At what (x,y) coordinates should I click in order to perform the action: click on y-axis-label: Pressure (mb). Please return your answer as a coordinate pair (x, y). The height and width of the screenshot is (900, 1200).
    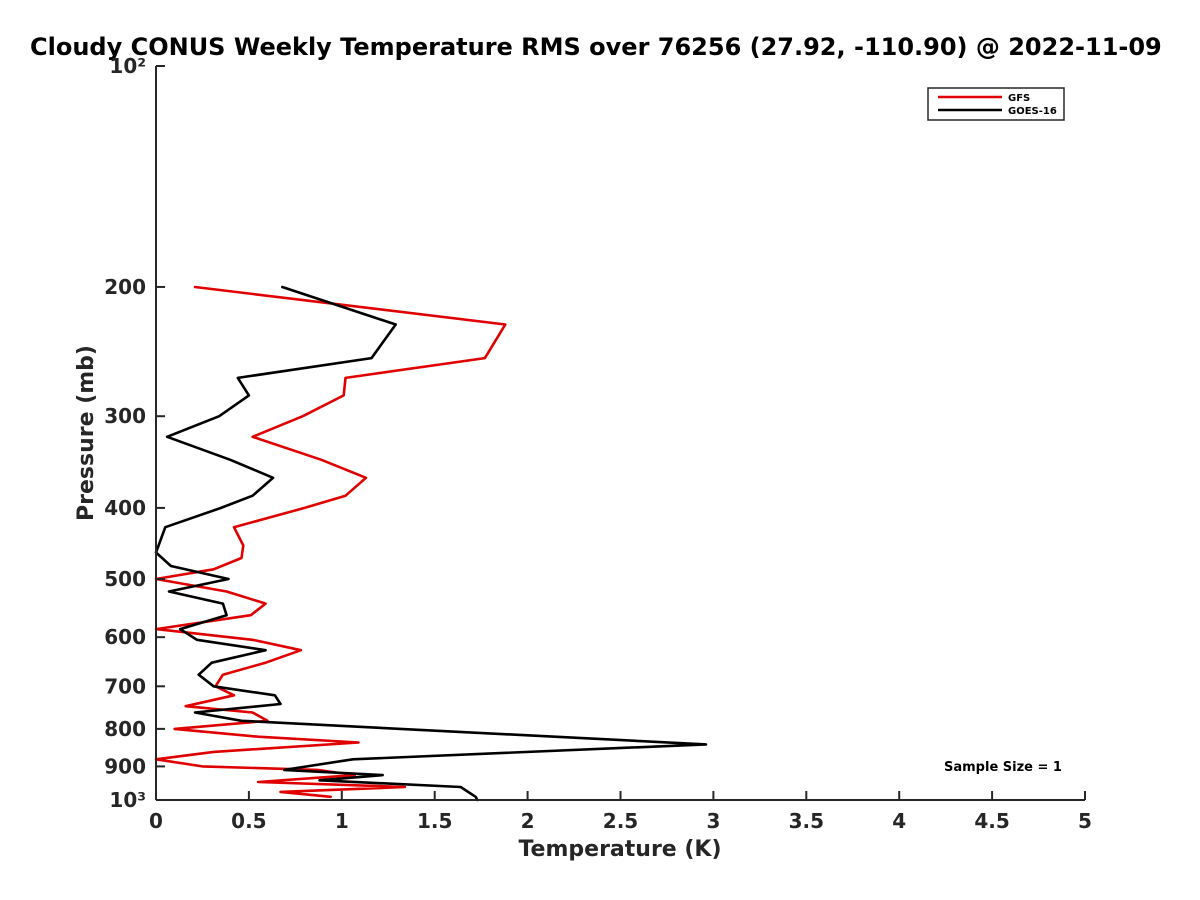
    Looking at the image, I should click on (86, 433).